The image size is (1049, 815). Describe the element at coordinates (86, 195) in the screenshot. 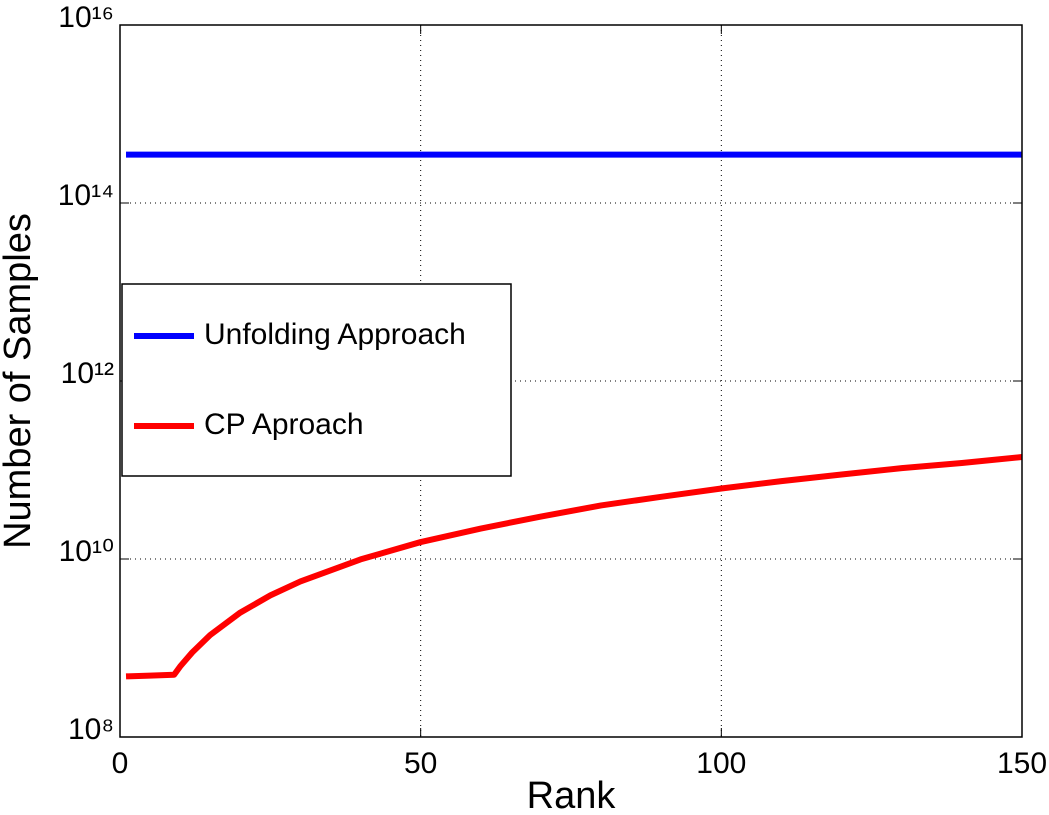

I see `y-tick-label: 10¹⁴` at that location.